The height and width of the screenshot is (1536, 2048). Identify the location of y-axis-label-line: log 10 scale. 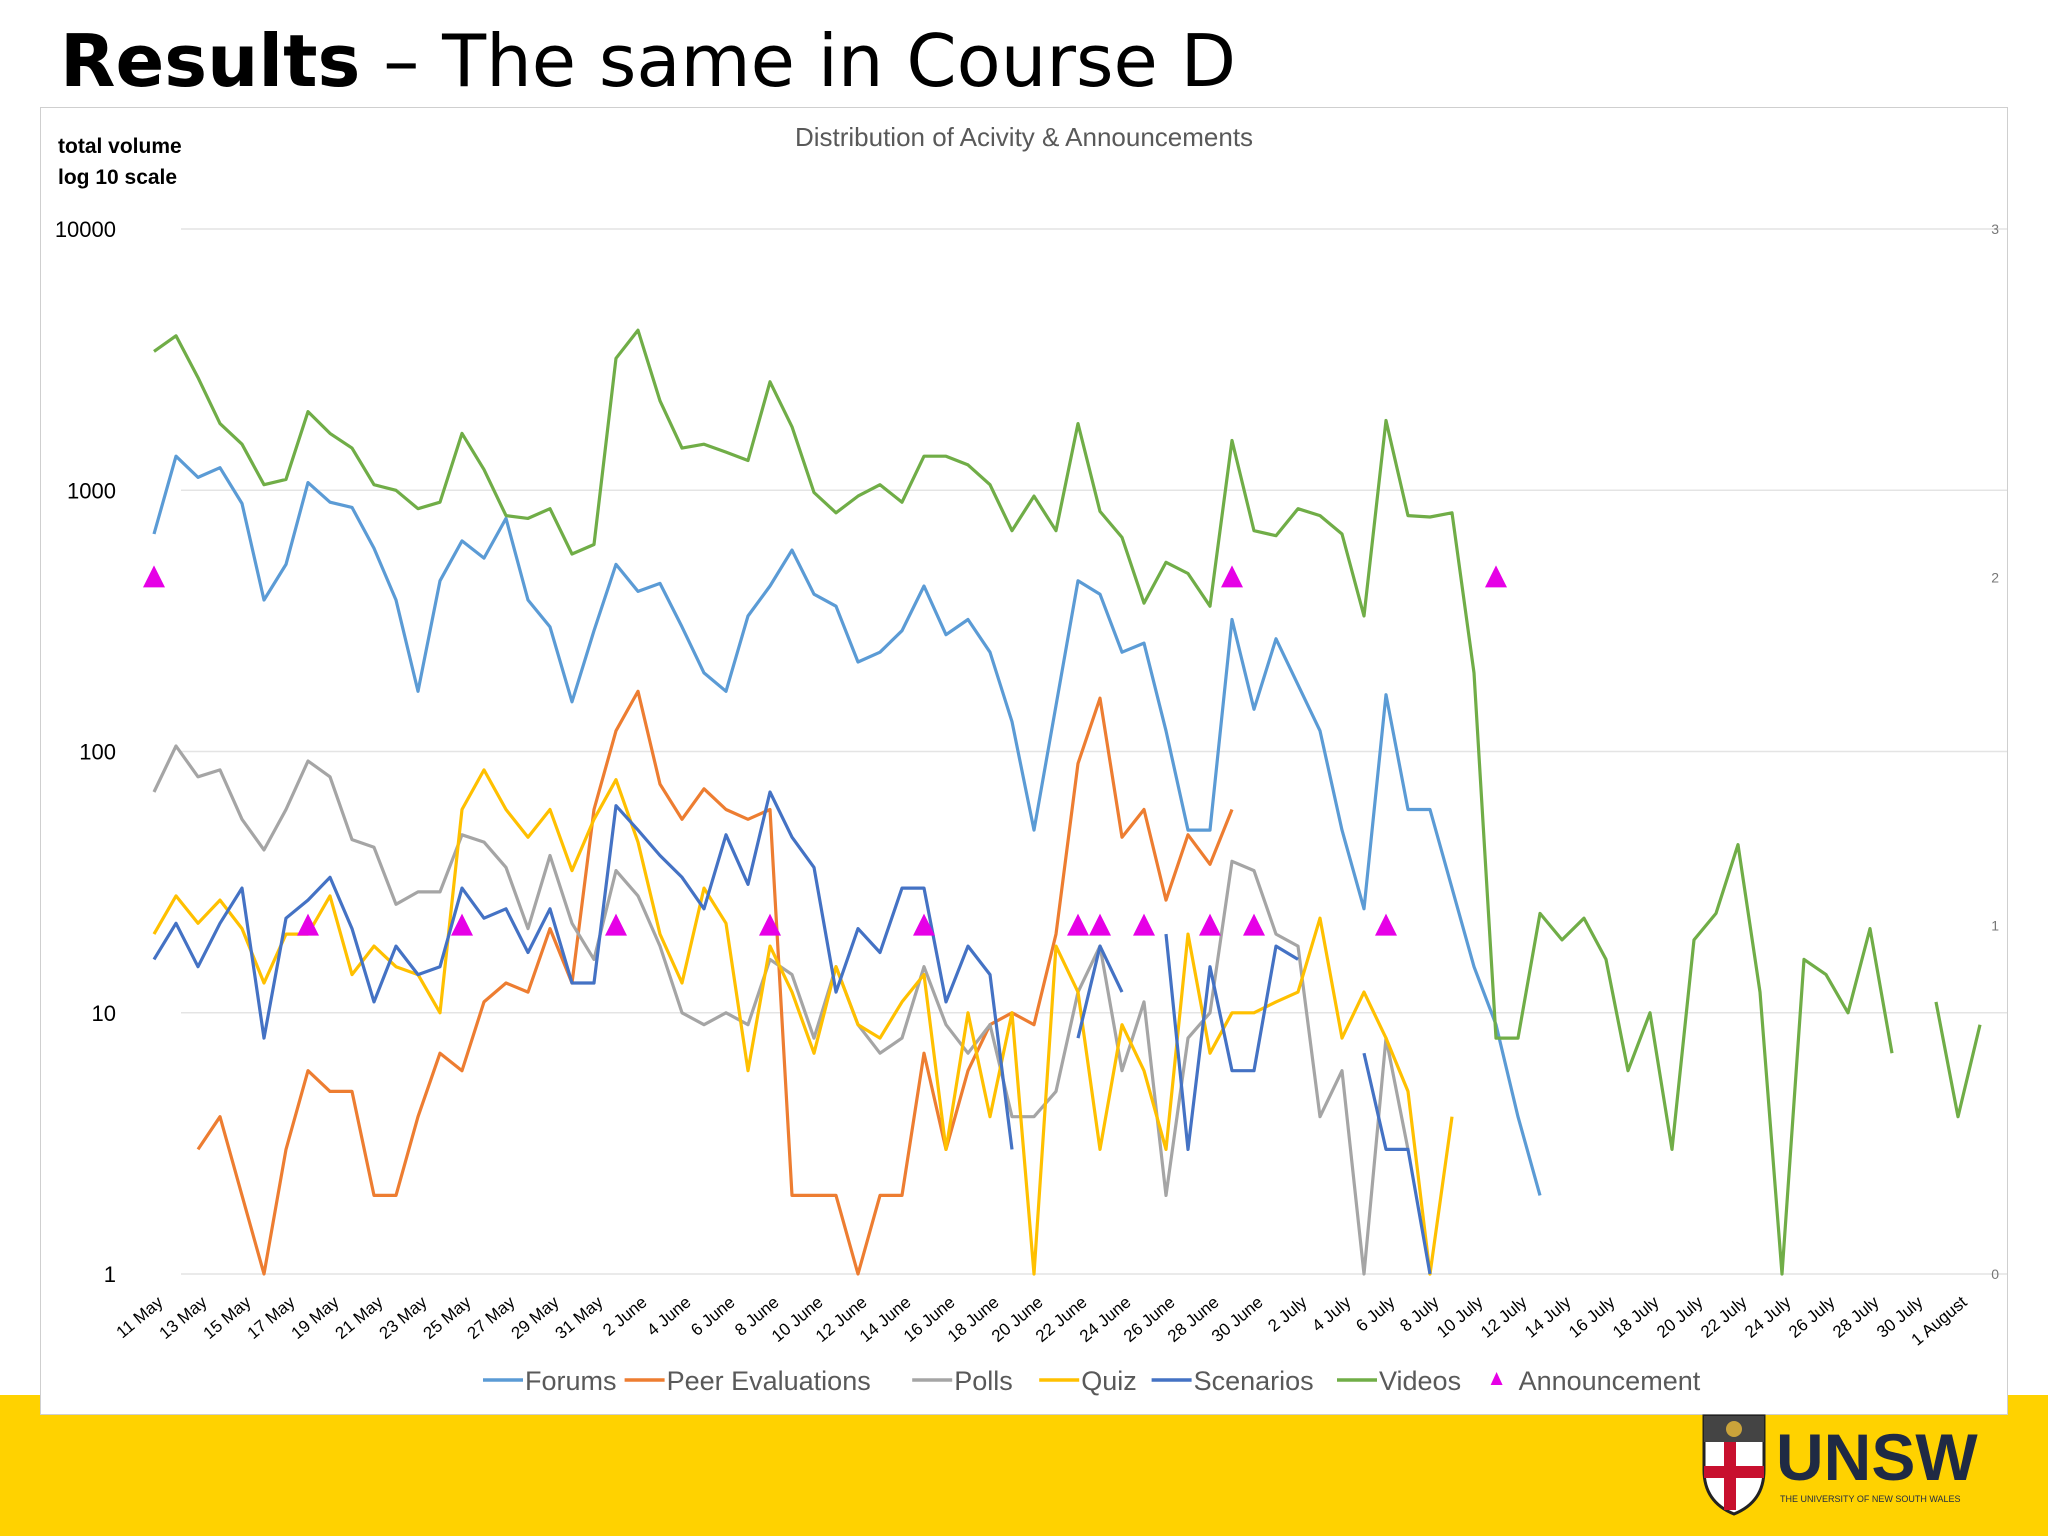
(117, 177).